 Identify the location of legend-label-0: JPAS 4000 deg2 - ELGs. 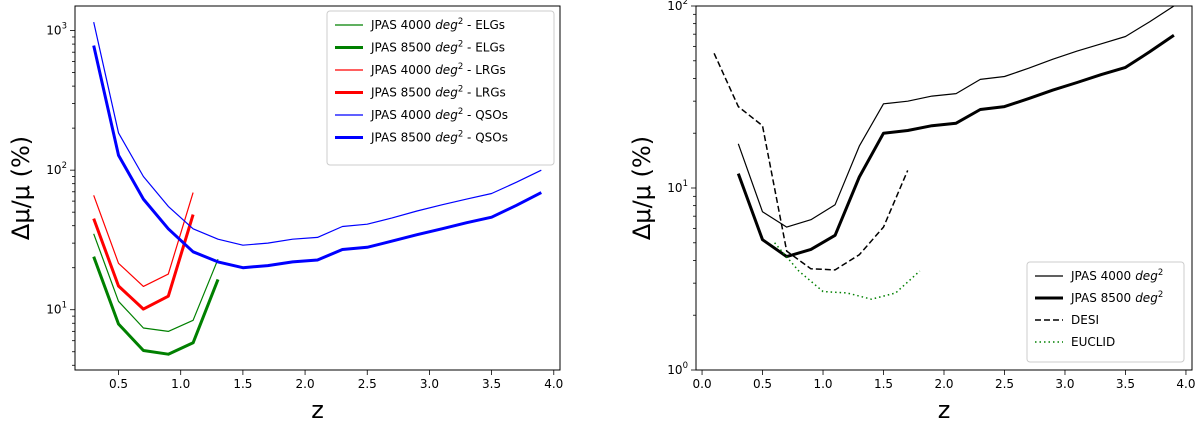
(437, 24).